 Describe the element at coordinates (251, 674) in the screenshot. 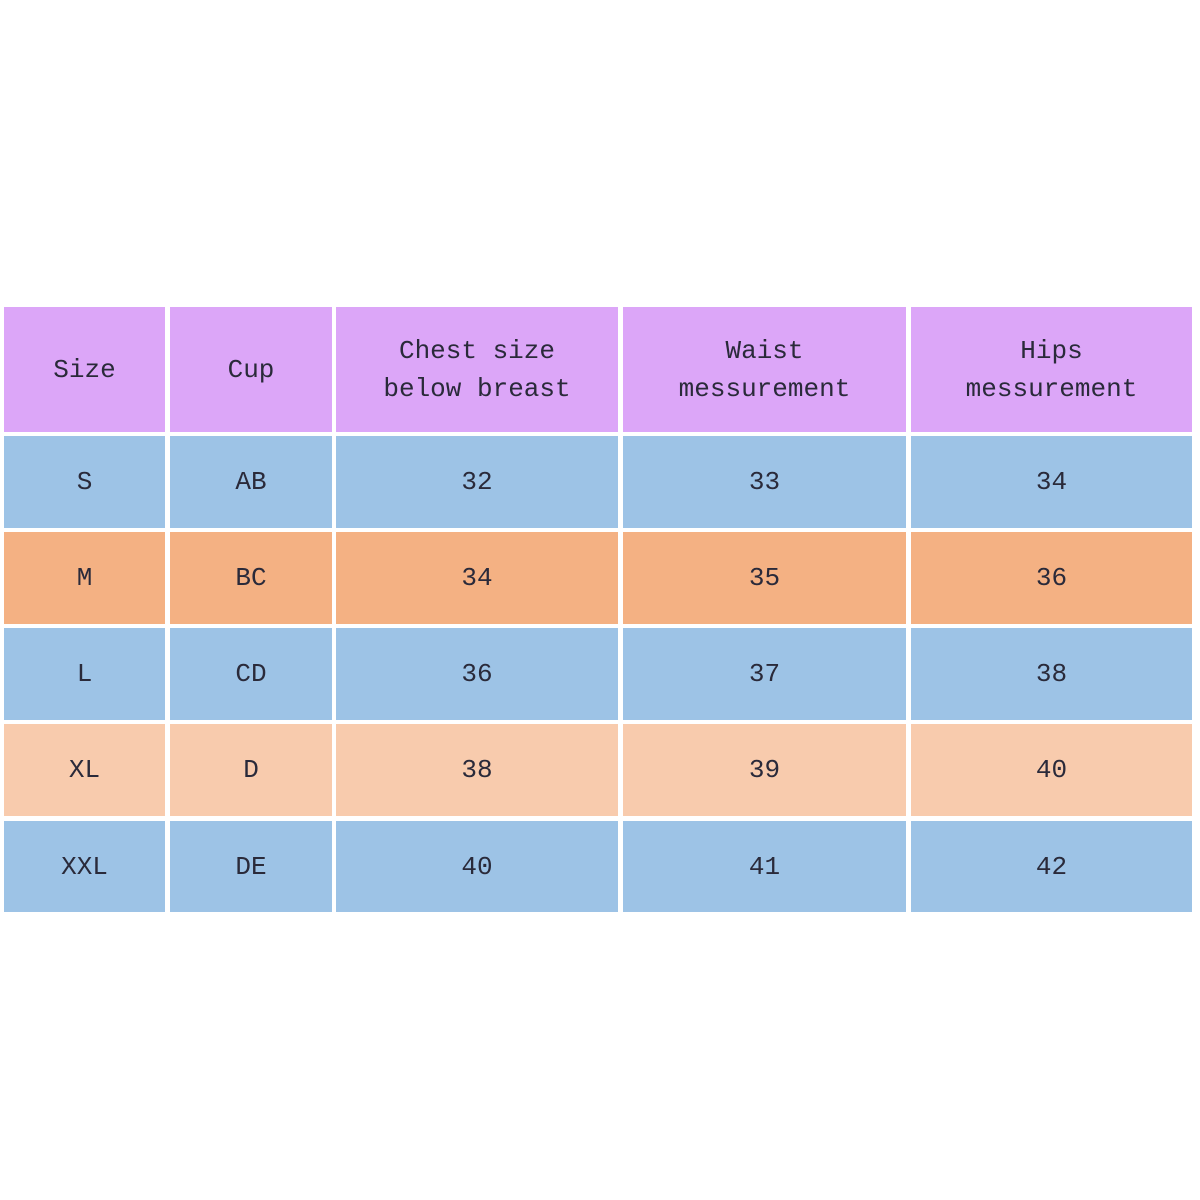

I see `table-cell-cup: CD` at that location.